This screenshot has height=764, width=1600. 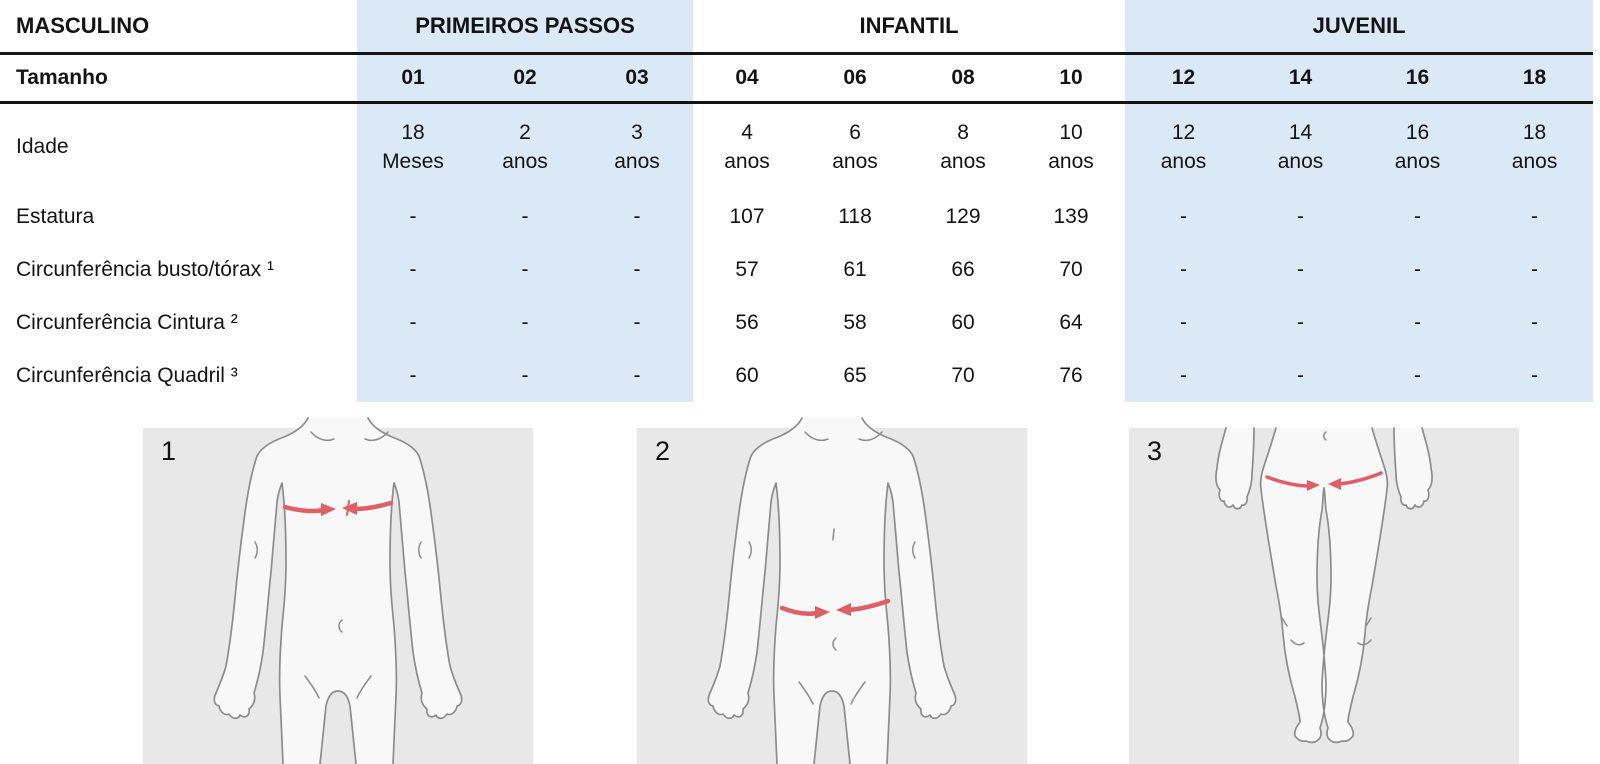 I want to click on value-cell: 58, so click(x=855, y=322).